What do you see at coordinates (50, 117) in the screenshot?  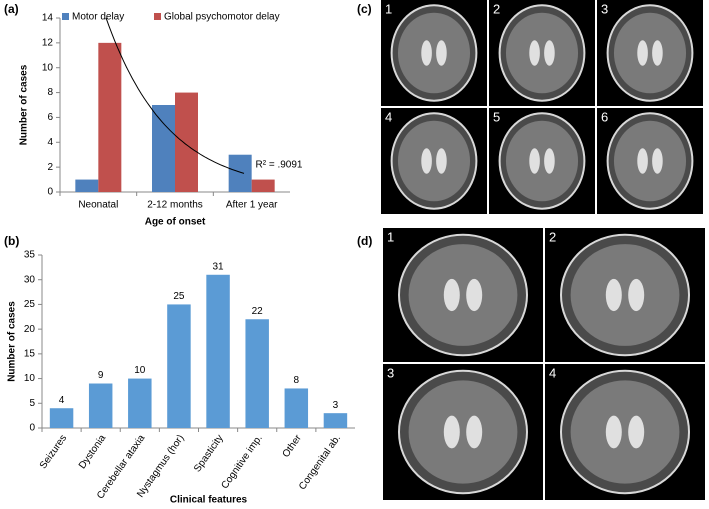 I see `y-tick-label: 6` at bounding box center [50, 117].